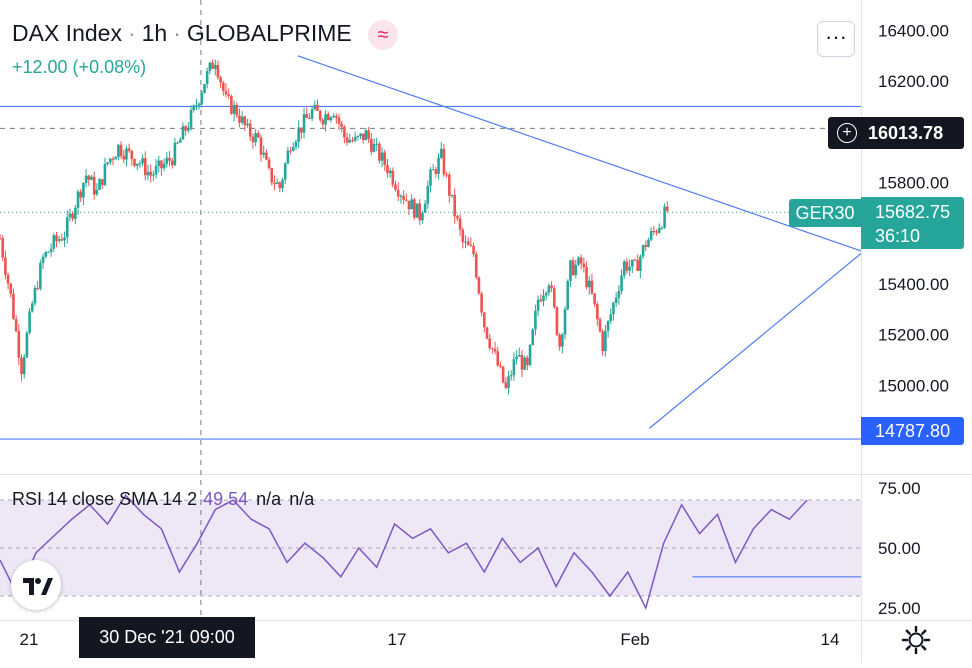 The height and width of the screenshot is (668, 972). Describe the element at coordinates (836, 39) in the screenshot. I see `more-options-button: ···` at that location.